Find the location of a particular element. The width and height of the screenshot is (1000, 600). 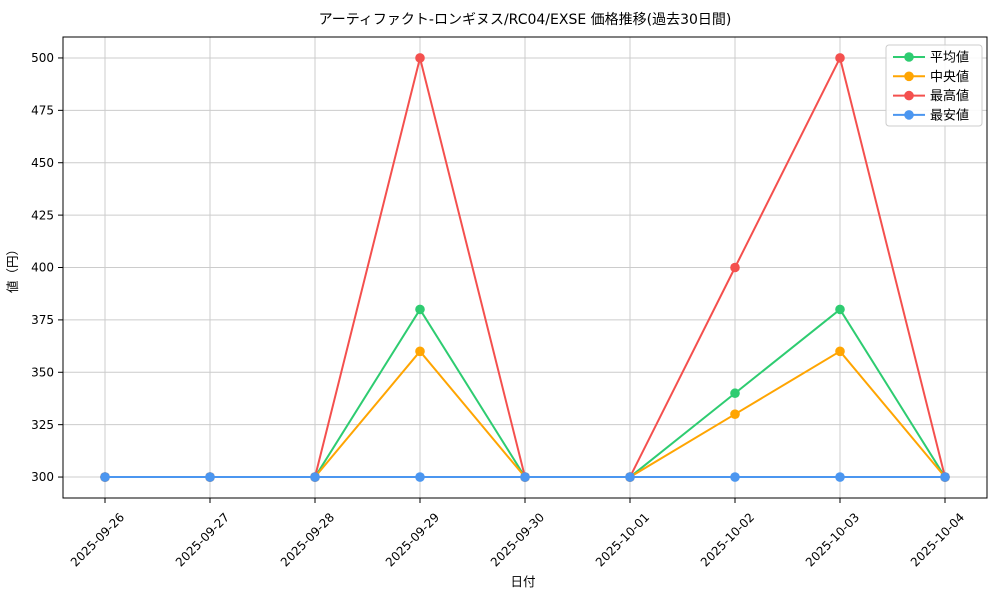

x-tick-label: 2025-09-27 is located at coordinates (202, 539).